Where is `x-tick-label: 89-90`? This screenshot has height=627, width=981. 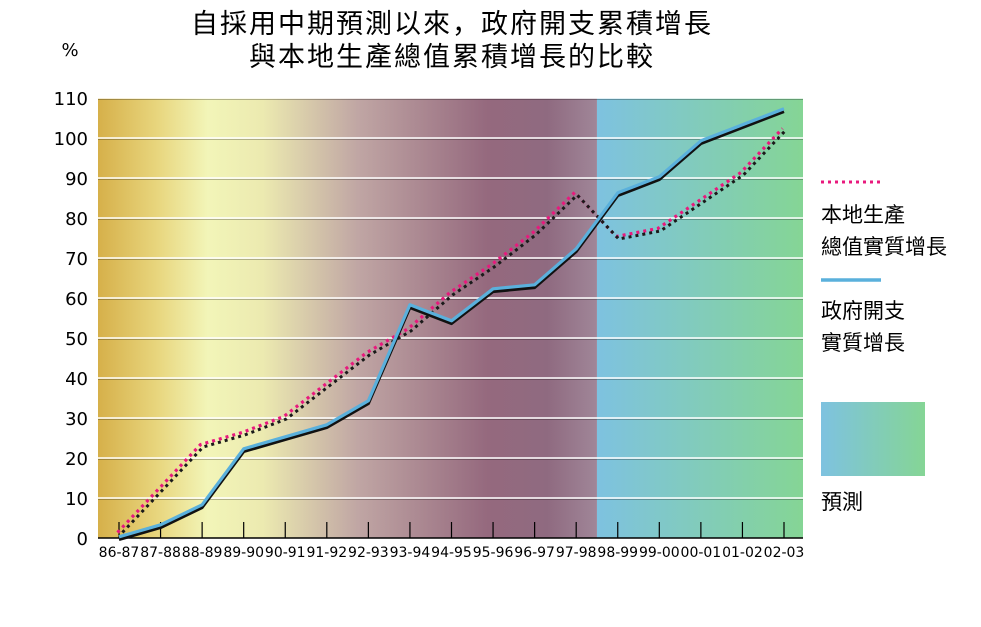
x-tick-label: 89-90 is located at coordinates (243, 553).